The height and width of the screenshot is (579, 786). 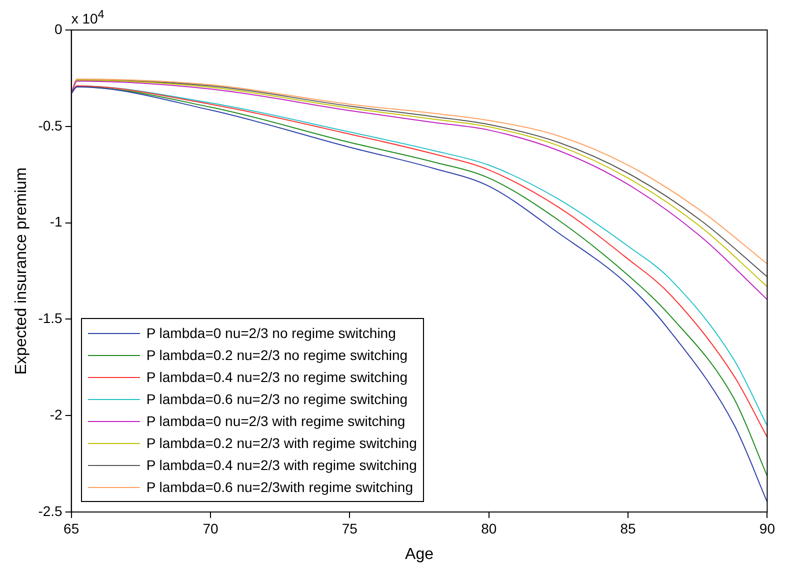 What do you see at coordinates (50, 318) in the screenshot?
I see `y-tick-label: -1.5` at bounding box center [50, 318].